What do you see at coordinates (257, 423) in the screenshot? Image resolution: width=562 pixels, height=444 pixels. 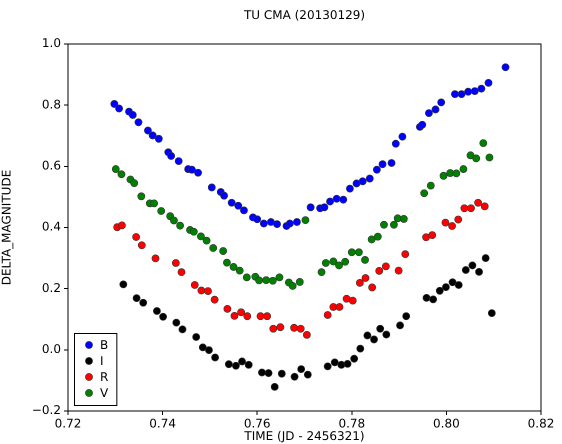 I see `x-tick-label: 0.76` at bounding box center [257, 423].